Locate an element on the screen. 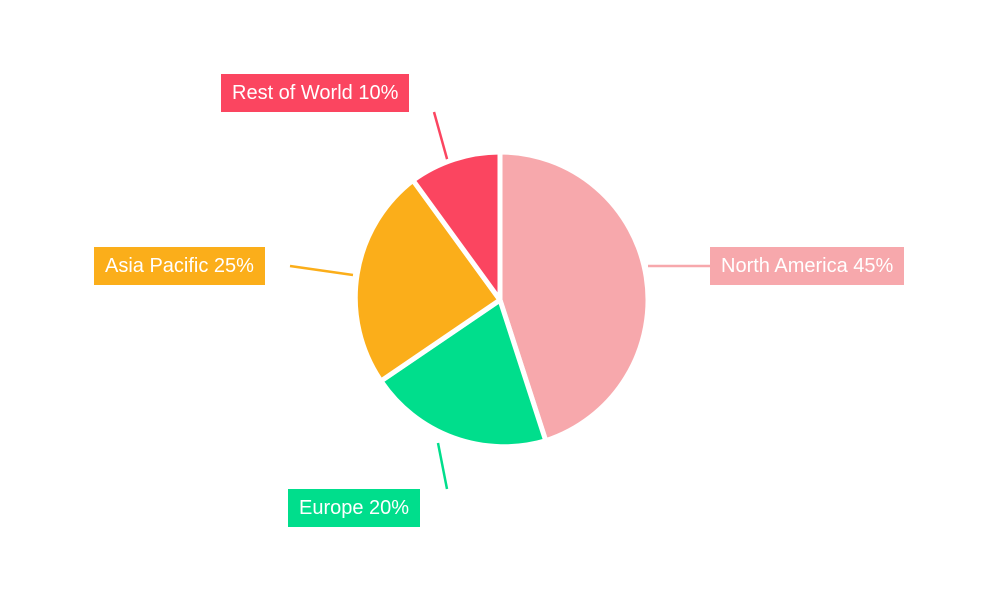 This screenshot has width=1000, height=600. pie-label-asia-pacific: Asia Pacific 25% is located at coordinates (179, 266).